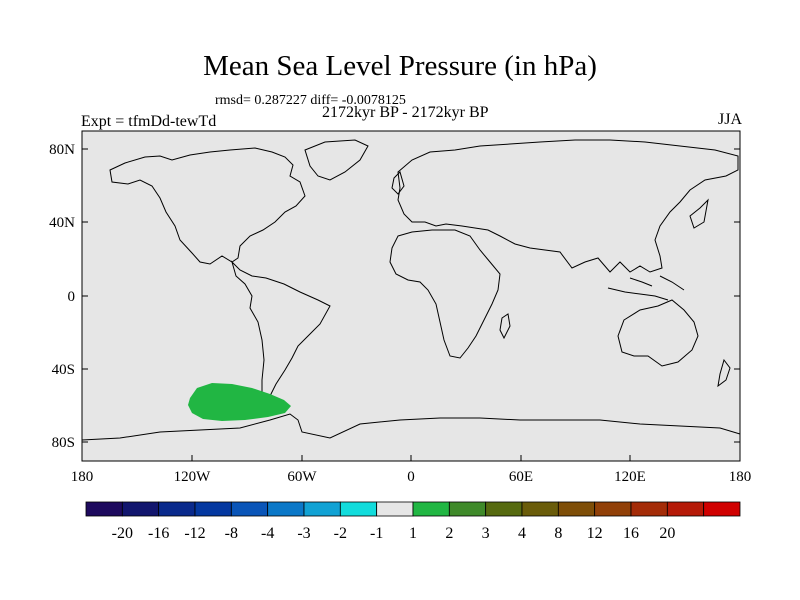  Describe the element at coordinates (505, 326) in the screenshot. I see `coastline-madagascar` at that location.